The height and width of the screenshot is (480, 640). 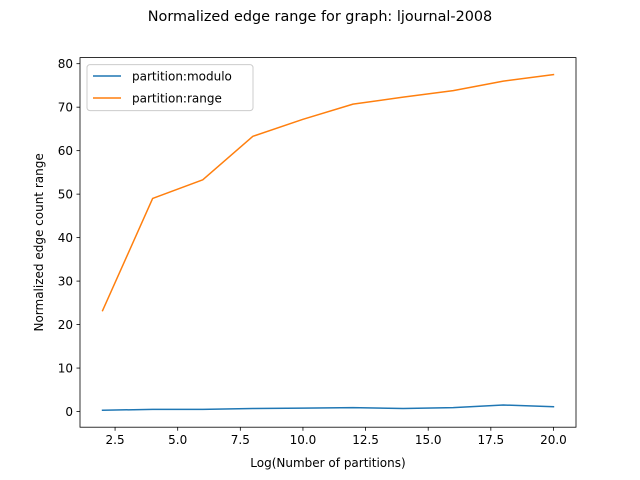 I want to click on x-axis-label: Log(Number of partitions), so click(x=327, y=463).